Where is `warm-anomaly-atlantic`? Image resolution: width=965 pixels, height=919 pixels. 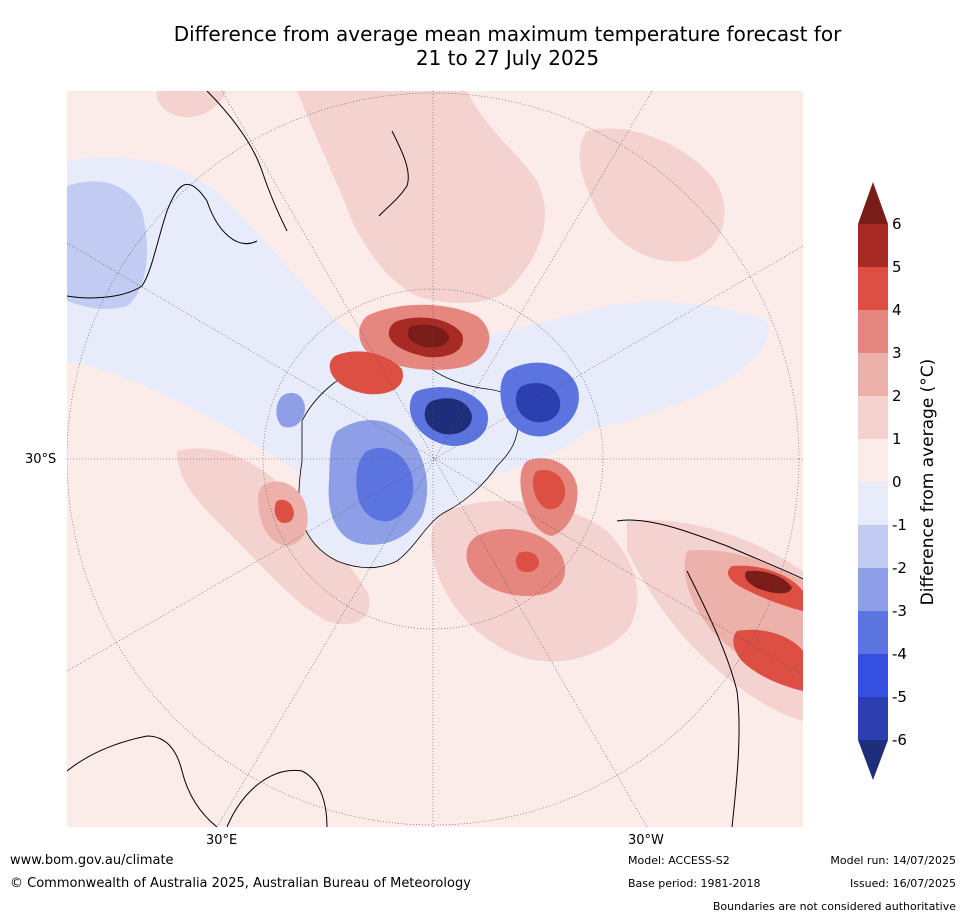 warm-anomaly-atlantic is located at coordinates (516, 562).